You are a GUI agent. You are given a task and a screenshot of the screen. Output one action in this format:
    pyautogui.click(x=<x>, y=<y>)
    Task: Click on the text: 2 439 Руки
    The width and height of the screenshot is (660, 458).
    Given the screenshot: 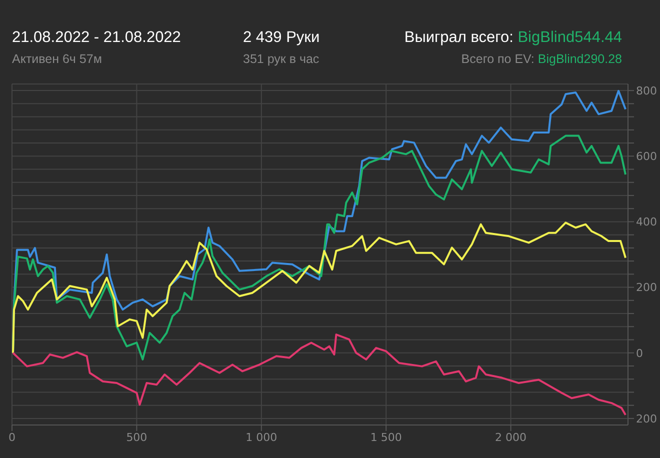 What is the action you would take?
    pyautogui.click(x=281, y=37)
    